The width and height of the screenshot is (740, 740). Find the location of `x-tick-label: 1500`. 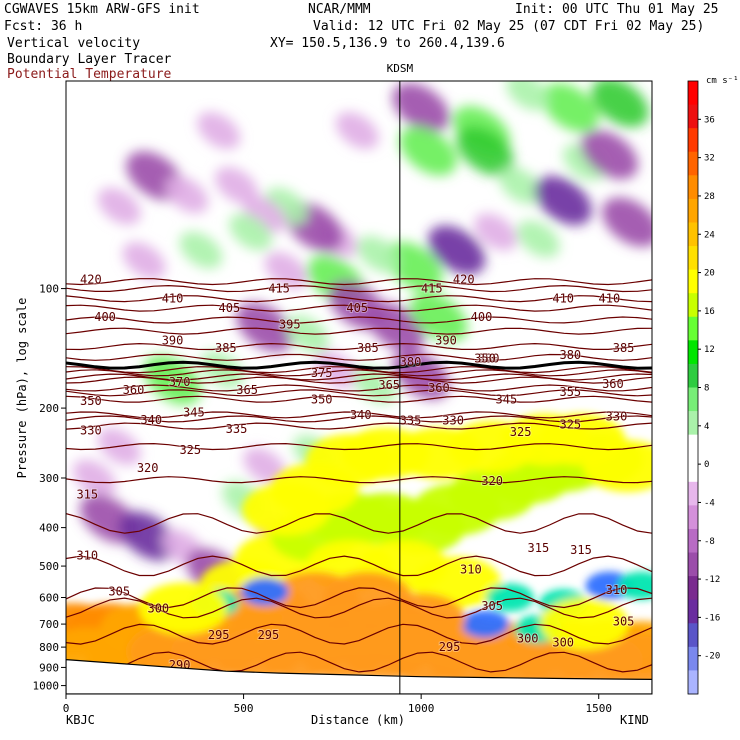

x-tick-label: 1500 is located at coordinates (598, 708).